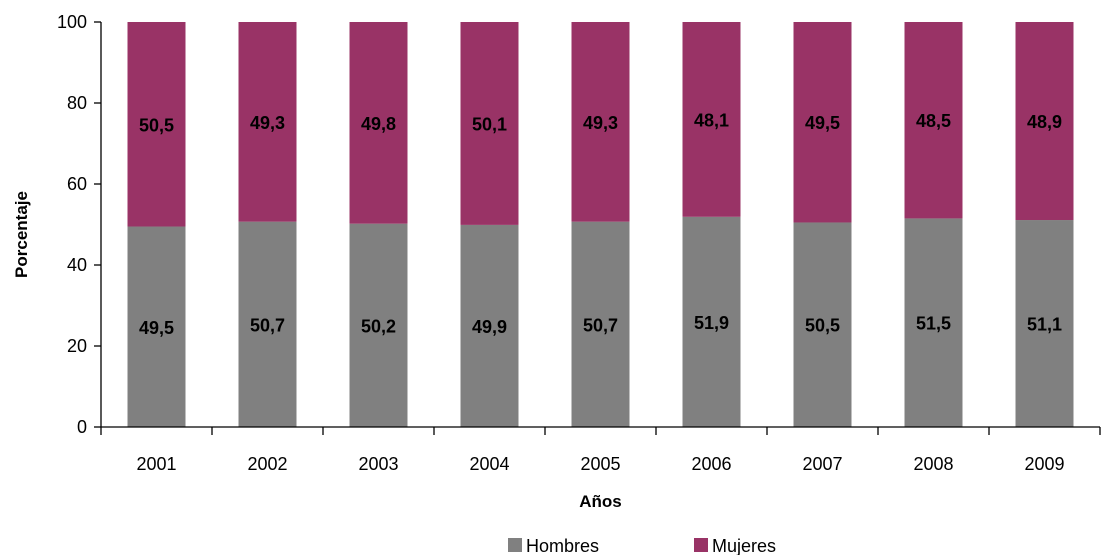 Image resolution: width=1116 pixels, height=555 pixels. I want to click on bar-hombres-2001, so click(156, 326).